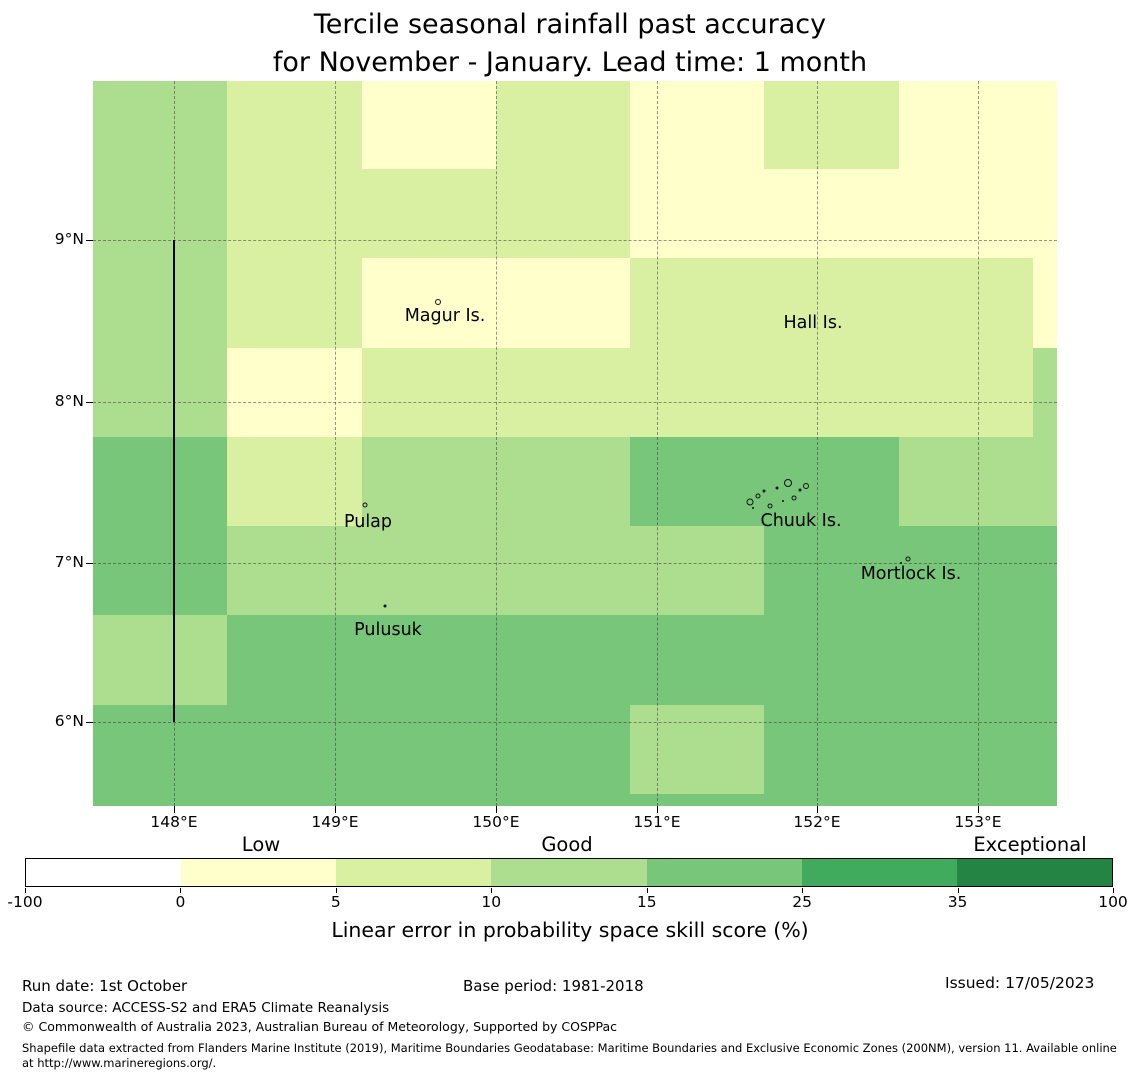 This screenshot has width=1140, height=1080. I want to click on island-outlines, so click(636, 453).